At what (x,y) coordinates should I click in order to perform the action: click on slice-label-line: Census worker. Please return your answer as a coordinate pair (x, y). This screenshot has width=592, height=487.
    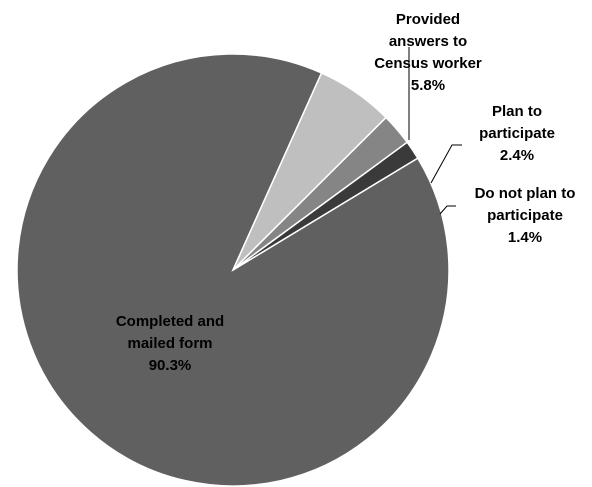
    Looking at the image, I should click on (428, 63).